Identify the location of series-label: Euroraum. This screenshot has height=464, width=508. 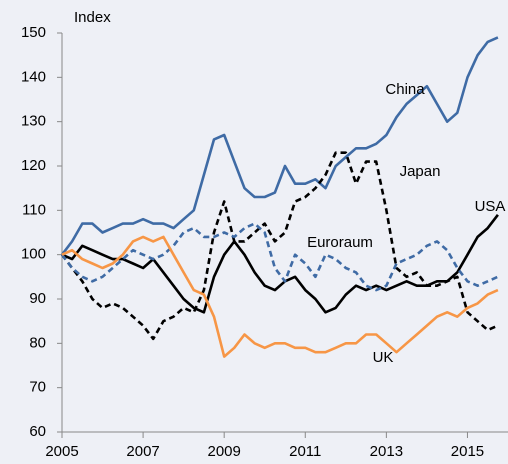
(340, 242).